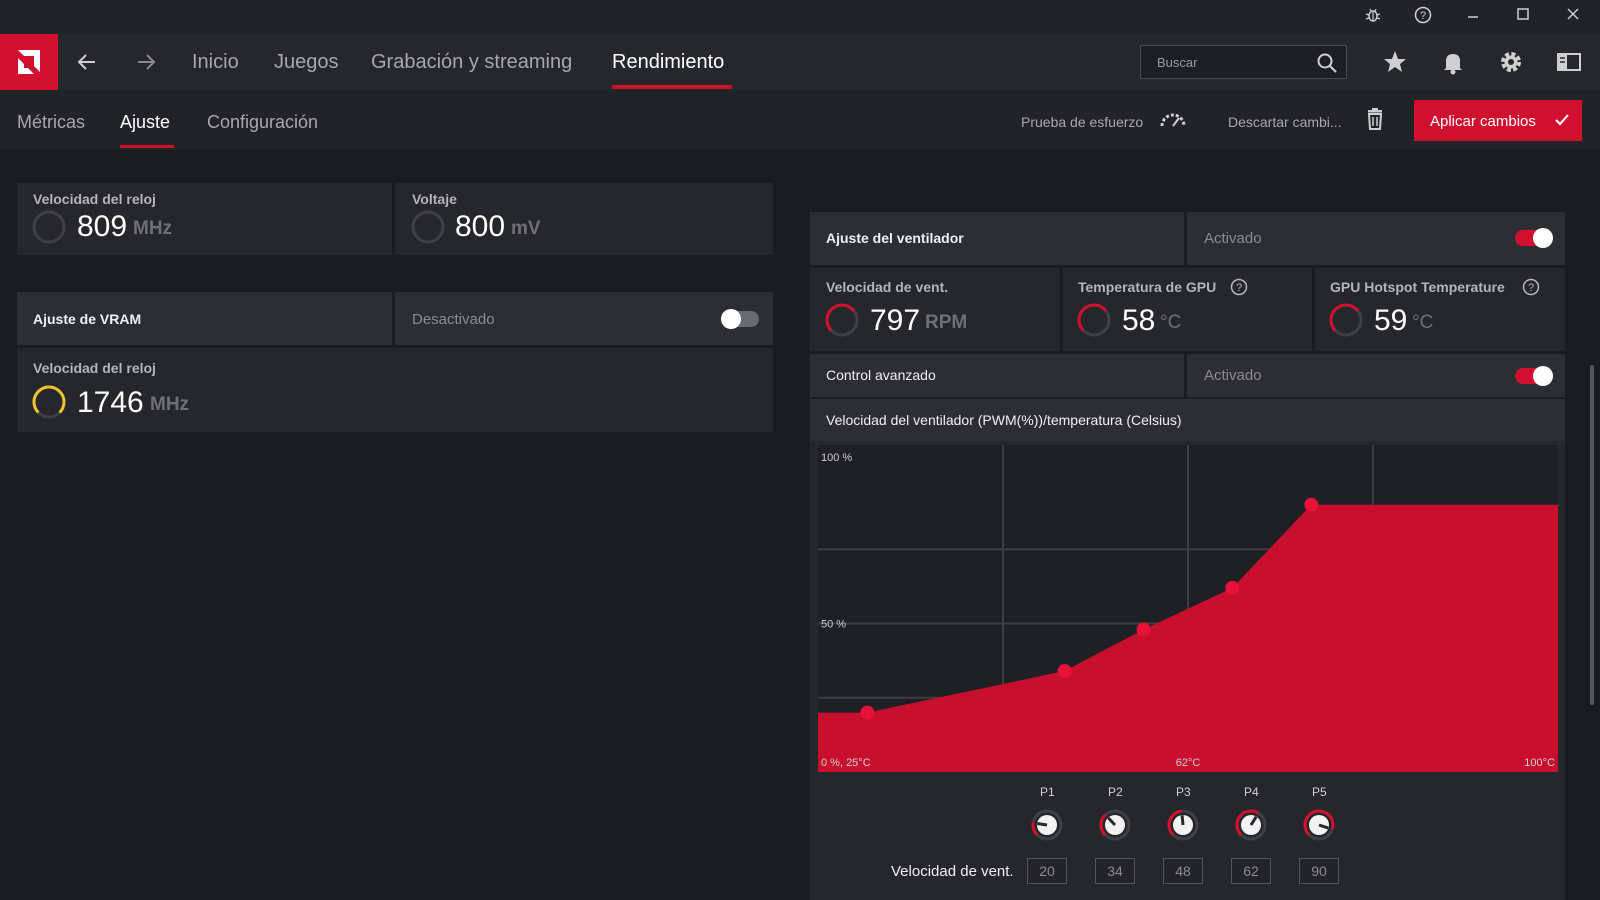 This screenshot has height=900, width=1600. What do you see at coordinates (1543, 238) in the screenshot?
I see `toggle-knob` at bounding box center [1543, 238].